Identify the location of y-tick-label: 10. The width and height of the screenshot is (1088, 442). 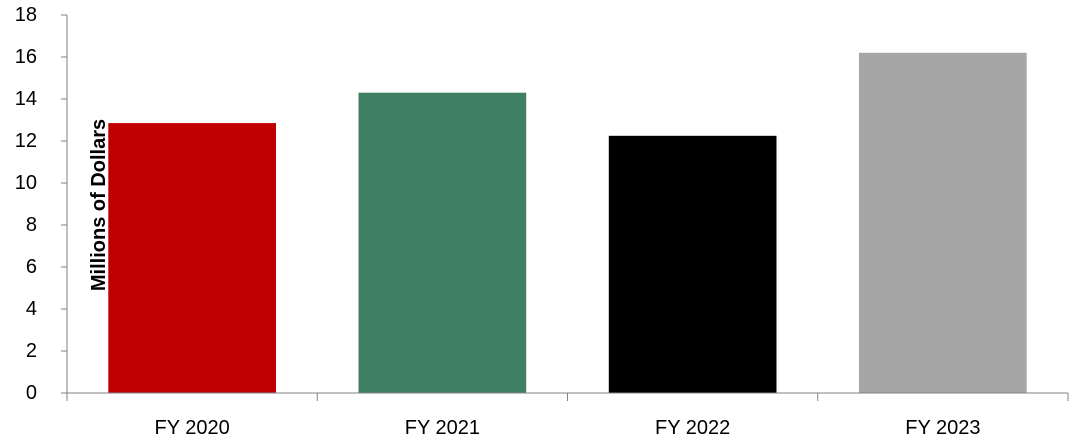
(26, 183).